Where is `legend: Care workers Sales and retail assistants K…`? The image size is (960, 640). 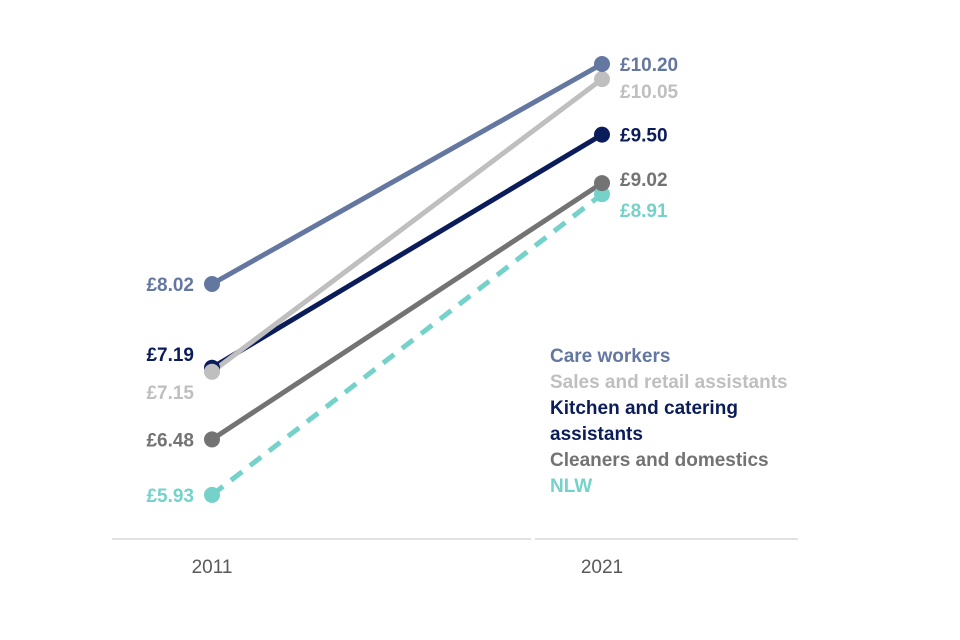
legend: Care workers Sales and retail assistants K… is located at coordinates (669, 421).